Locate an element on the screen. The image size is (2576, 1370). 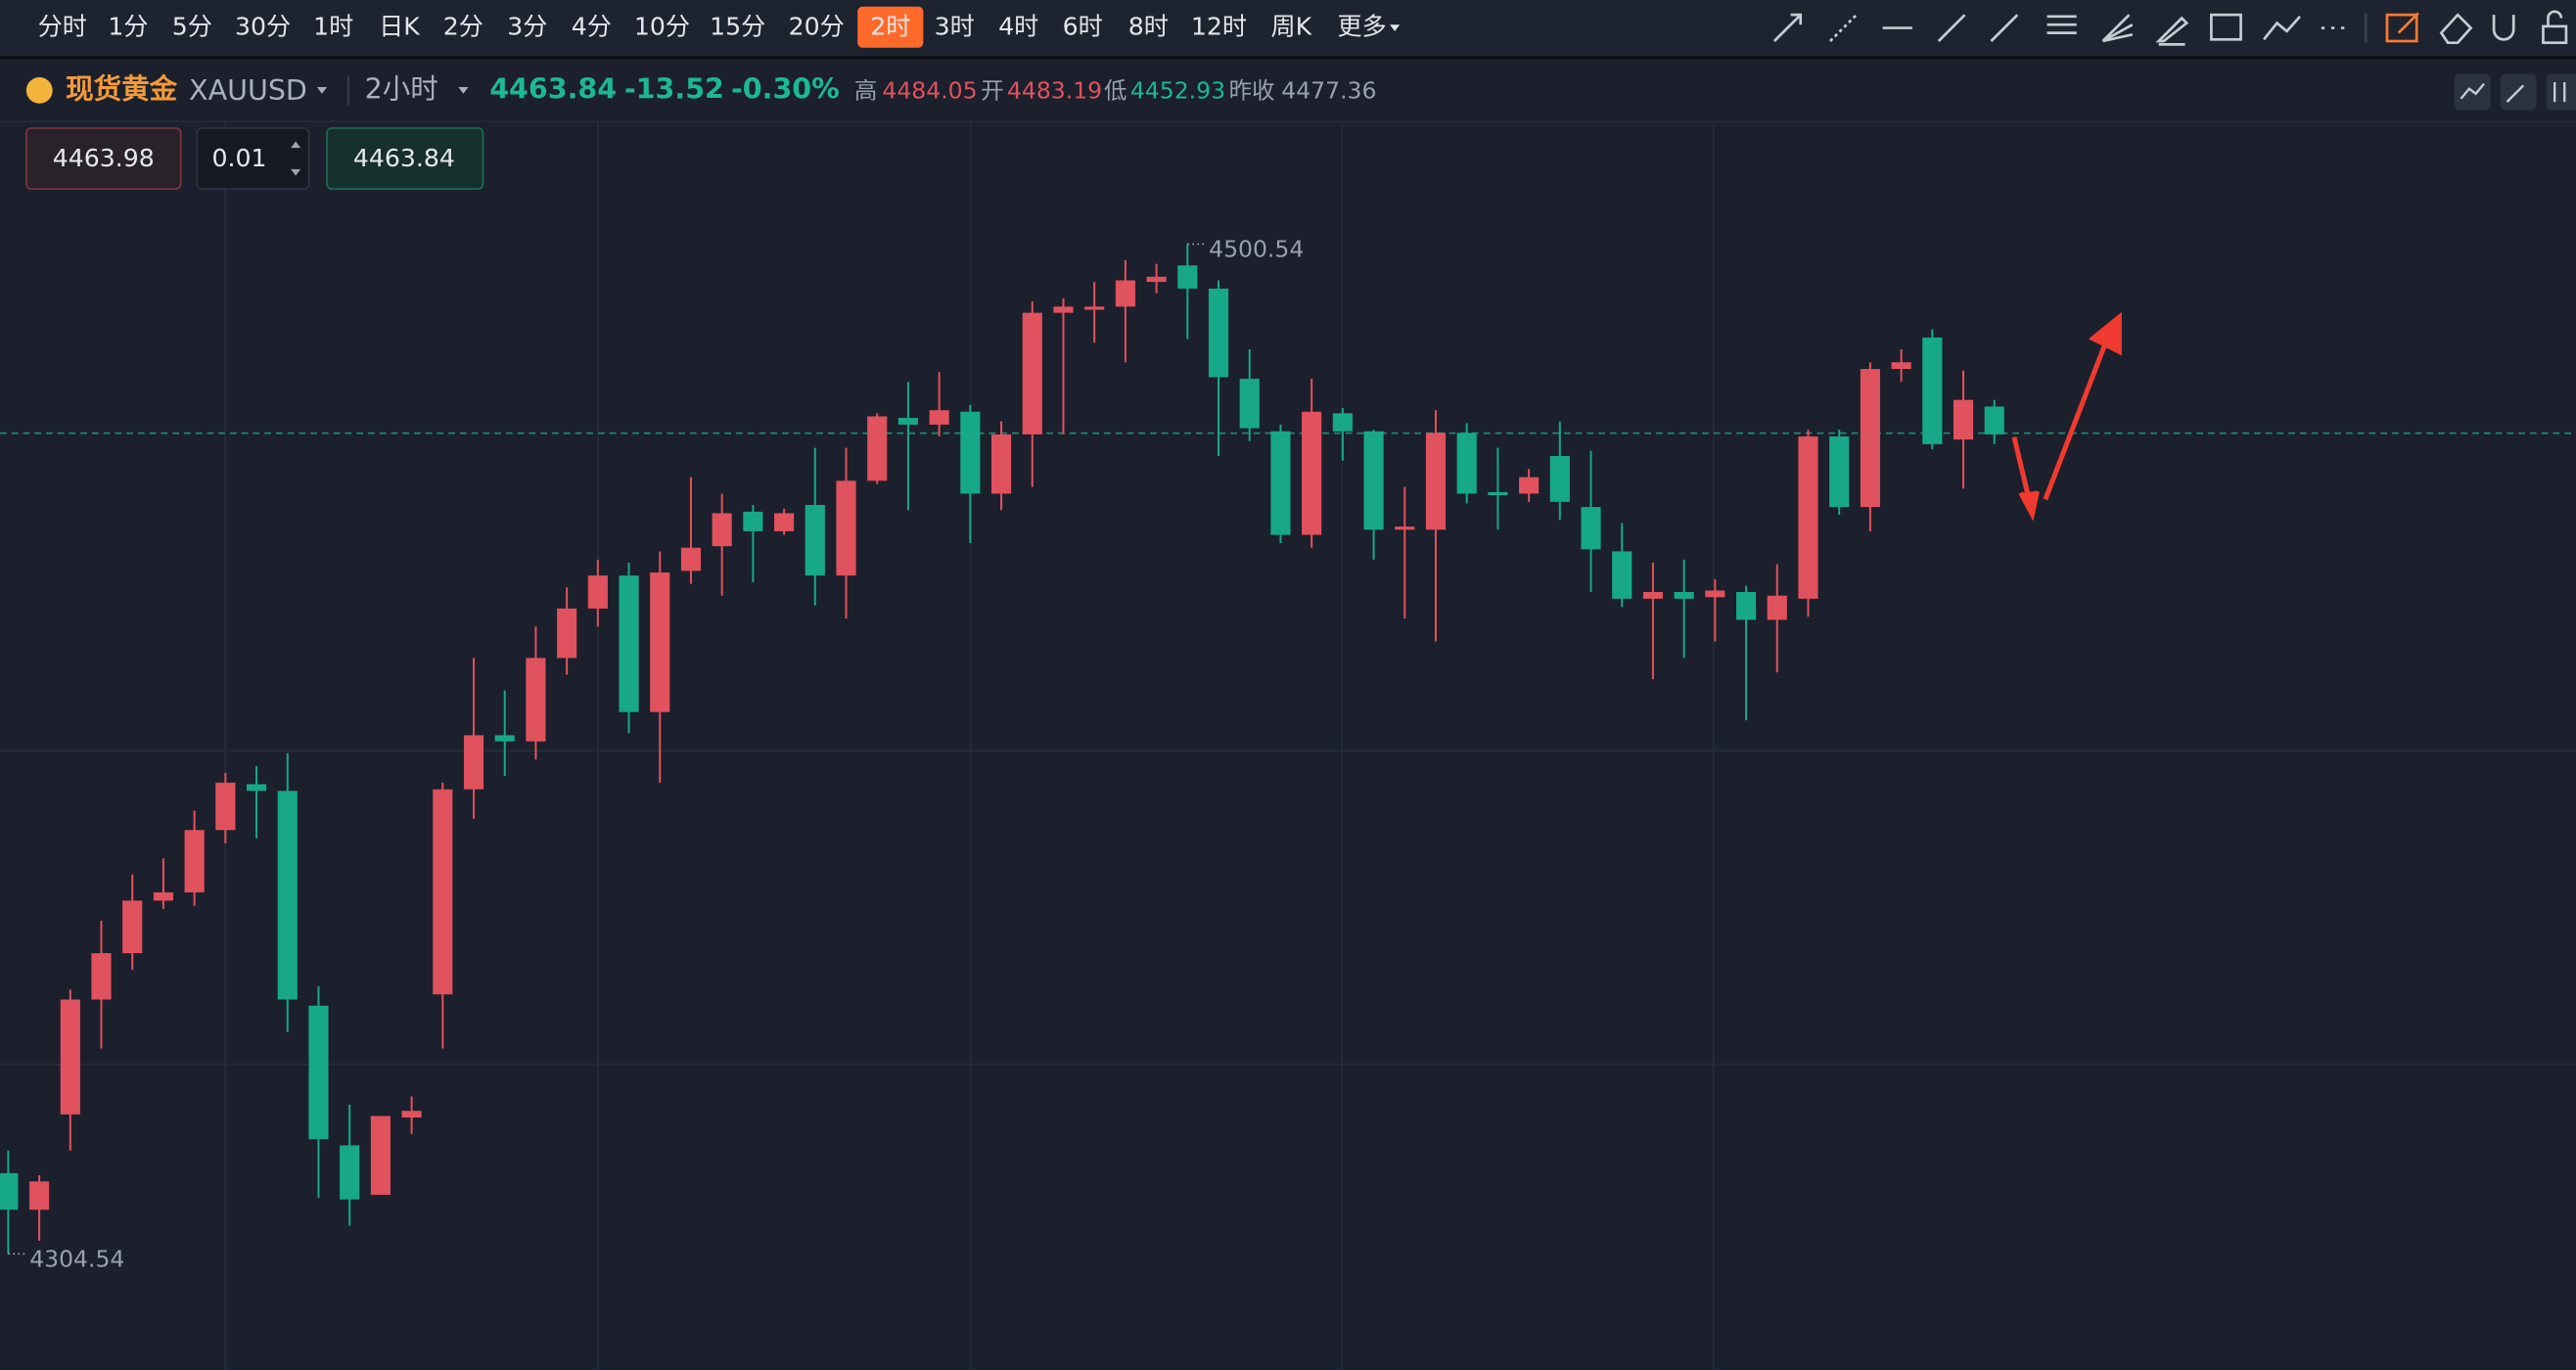
period-tab: 20分 is located at coordinates (817, 27).